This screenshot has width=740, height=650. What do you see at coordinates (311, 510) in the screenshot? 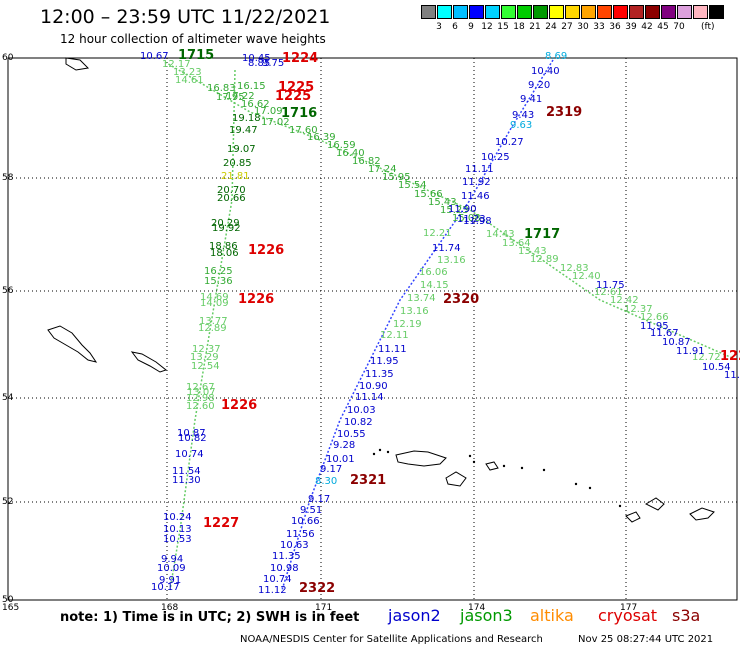
I see `wave-height-value: 9.51` at bounding box center [311, 510].